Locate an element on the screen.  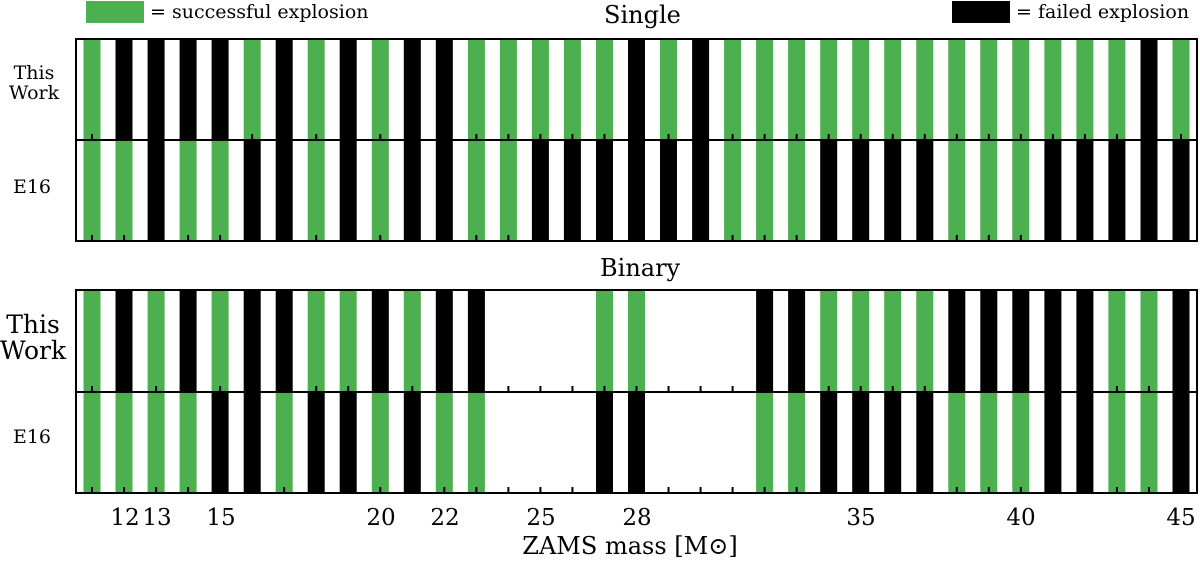
legend-fail-swatch is located at coordinates (981, 12).